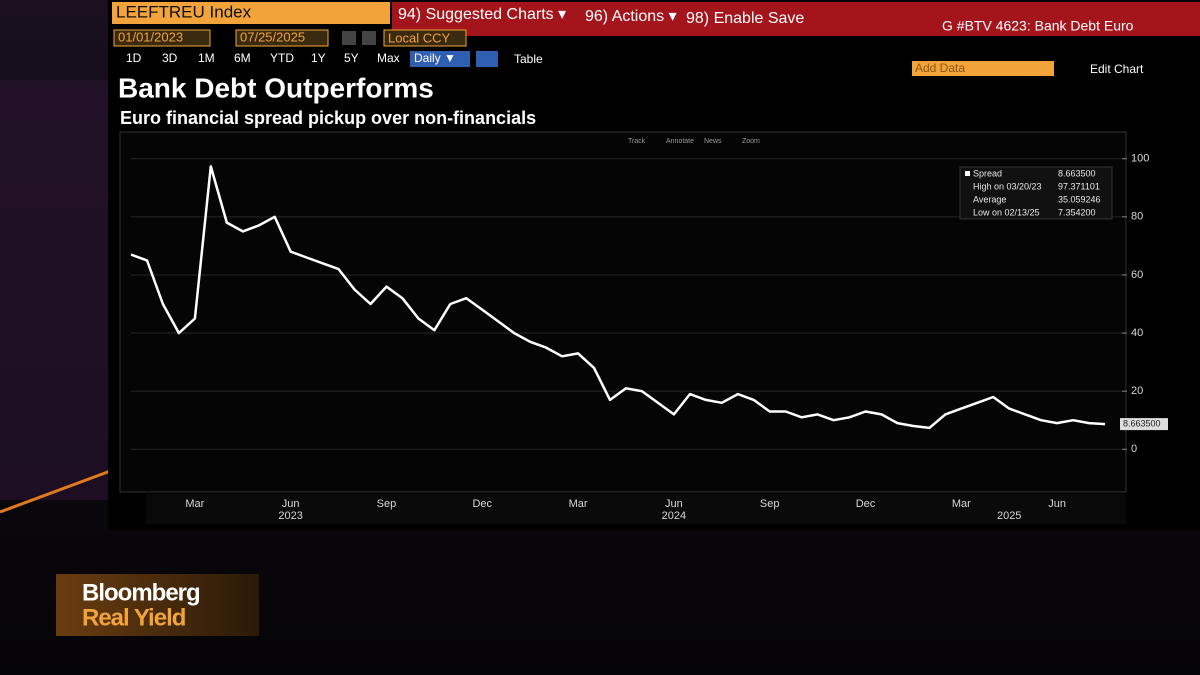  Describe the element at coordinates (940, 68) in the screenshot. I see `add-data: Add Data` at that location.